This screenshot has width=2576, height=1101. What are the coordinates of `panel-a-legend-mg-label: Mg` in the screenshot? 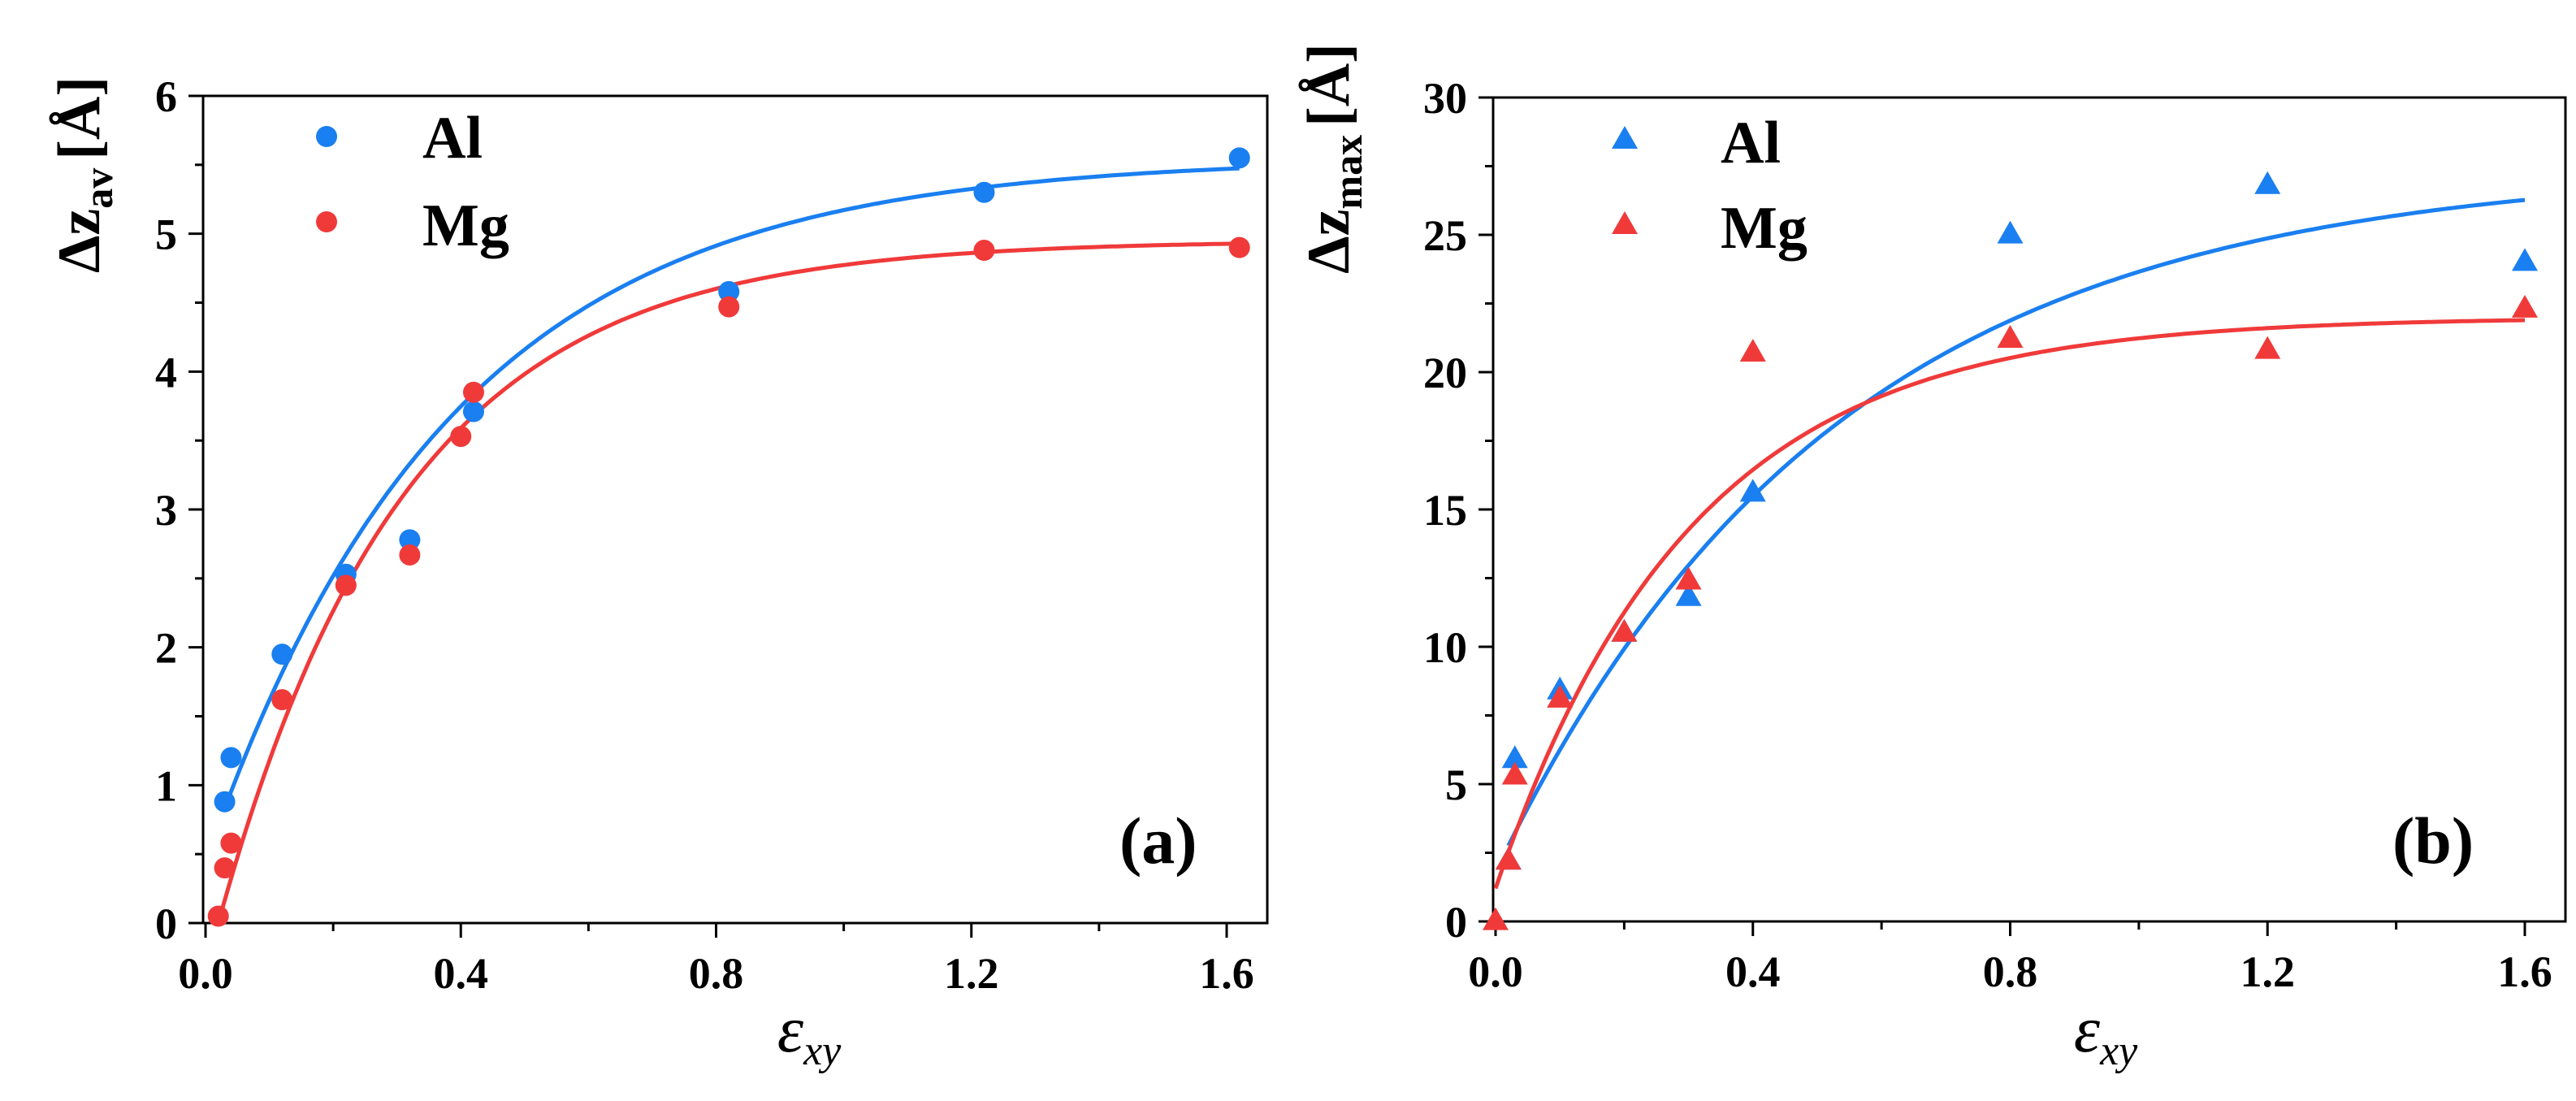 It's located at (466, 226).